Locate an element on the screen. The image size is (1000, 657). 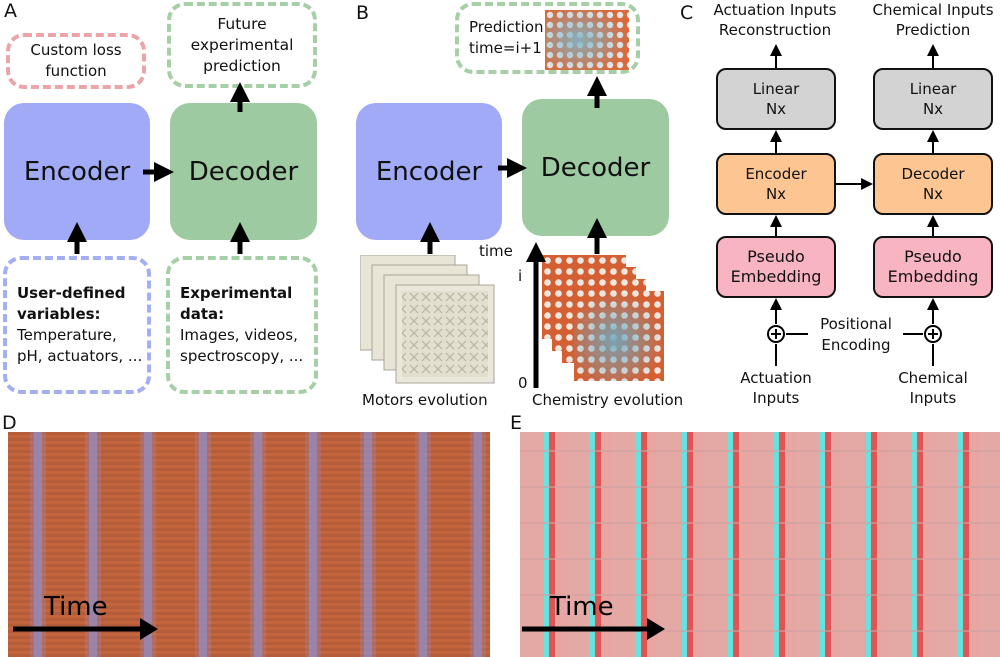
decoder-nx-c: Nx is located at coordinates (933, 194).